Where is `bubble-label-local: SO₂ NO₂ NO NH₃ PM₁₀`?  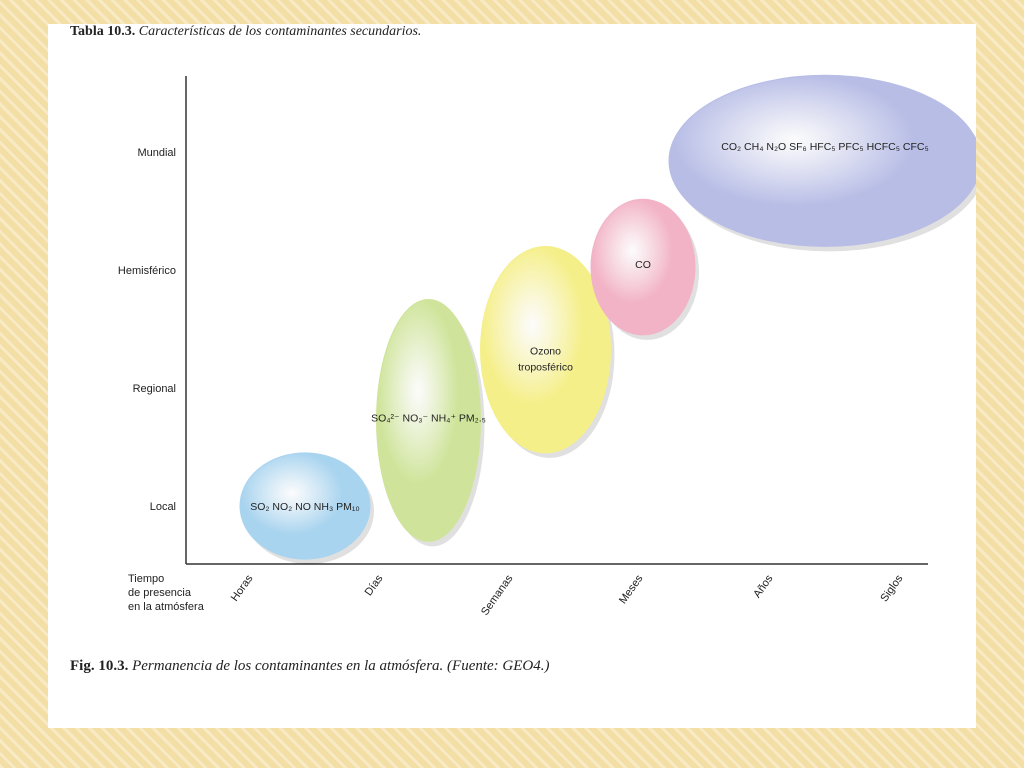
bubble-label-local: SO₂ NO₂ NO NH₃ PM₁₀ is located at coordinates (305, 507).